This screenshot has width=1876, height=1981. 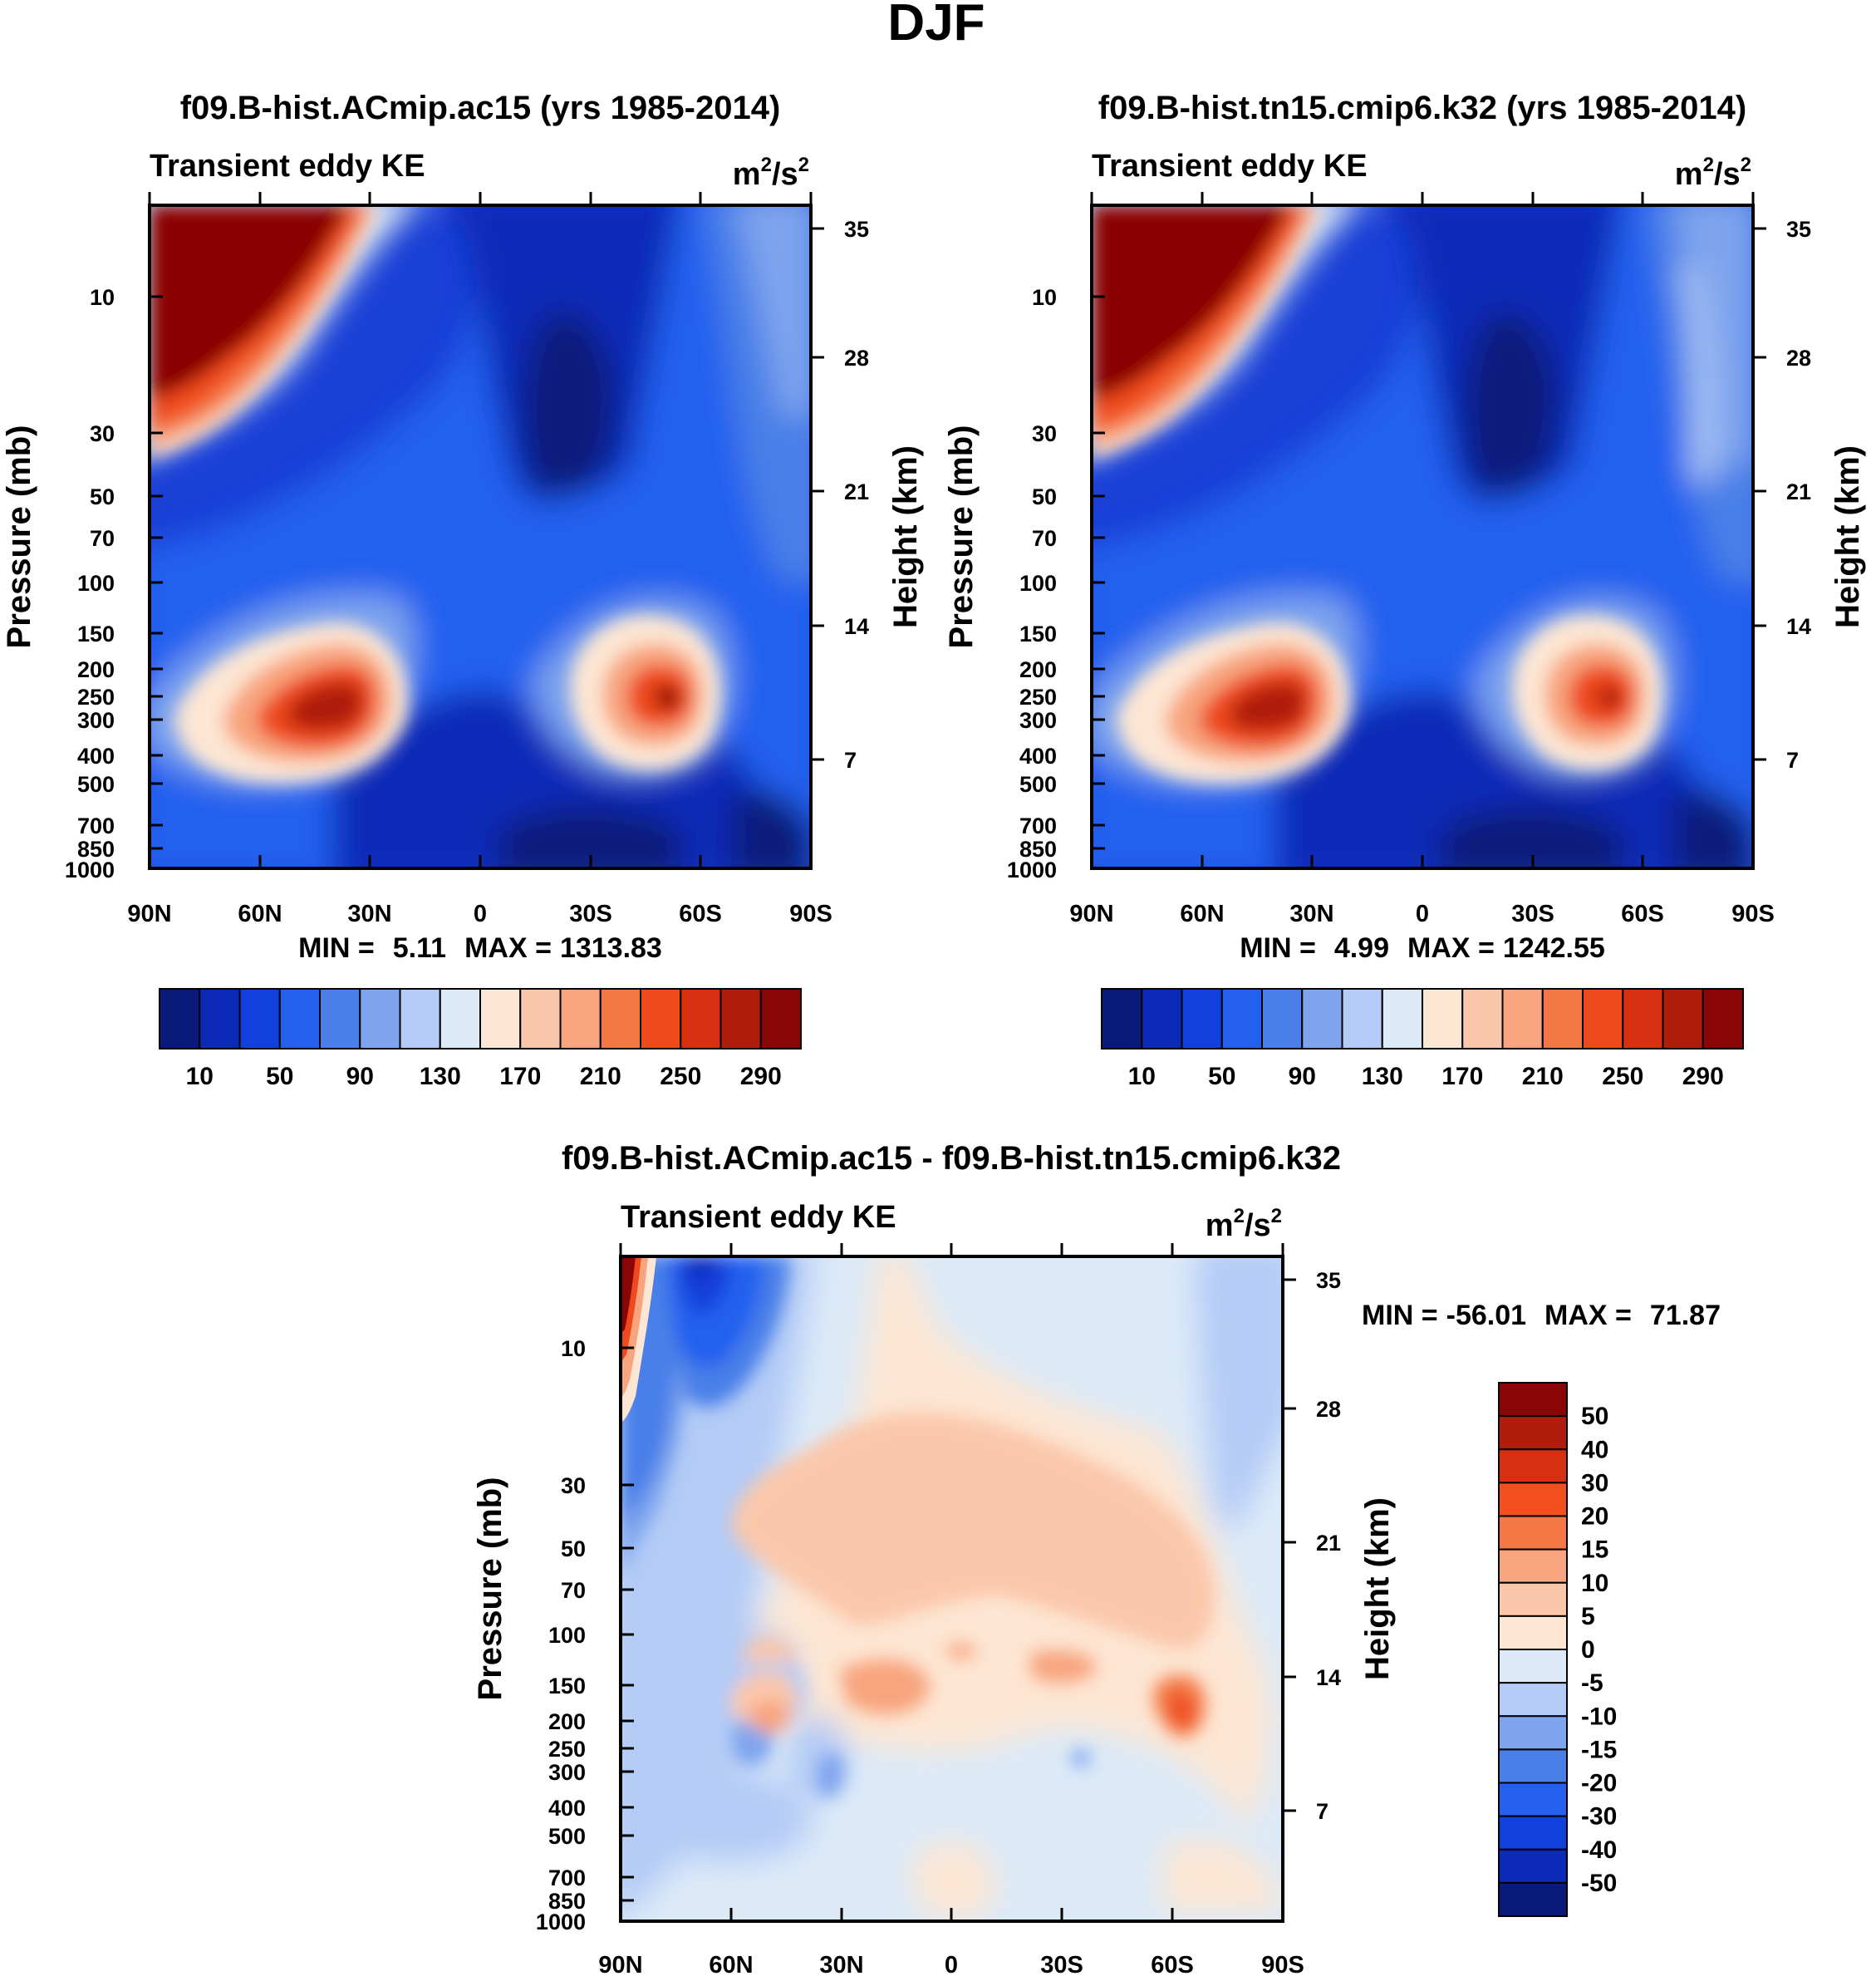 I want to click on colorbar-label: -50, so click(x=1599, y=1883).